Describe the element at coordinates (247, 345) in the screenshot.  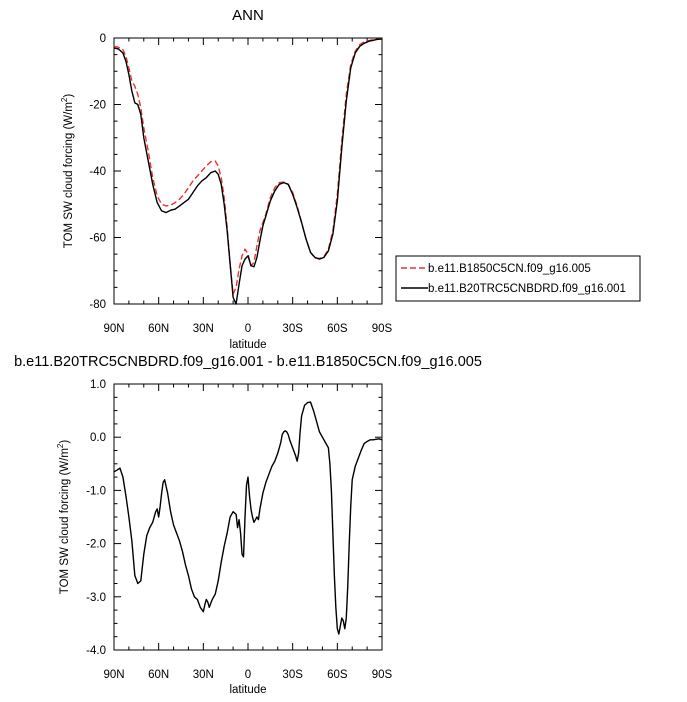
I see `top-x-axis-label: latitude` at that location.